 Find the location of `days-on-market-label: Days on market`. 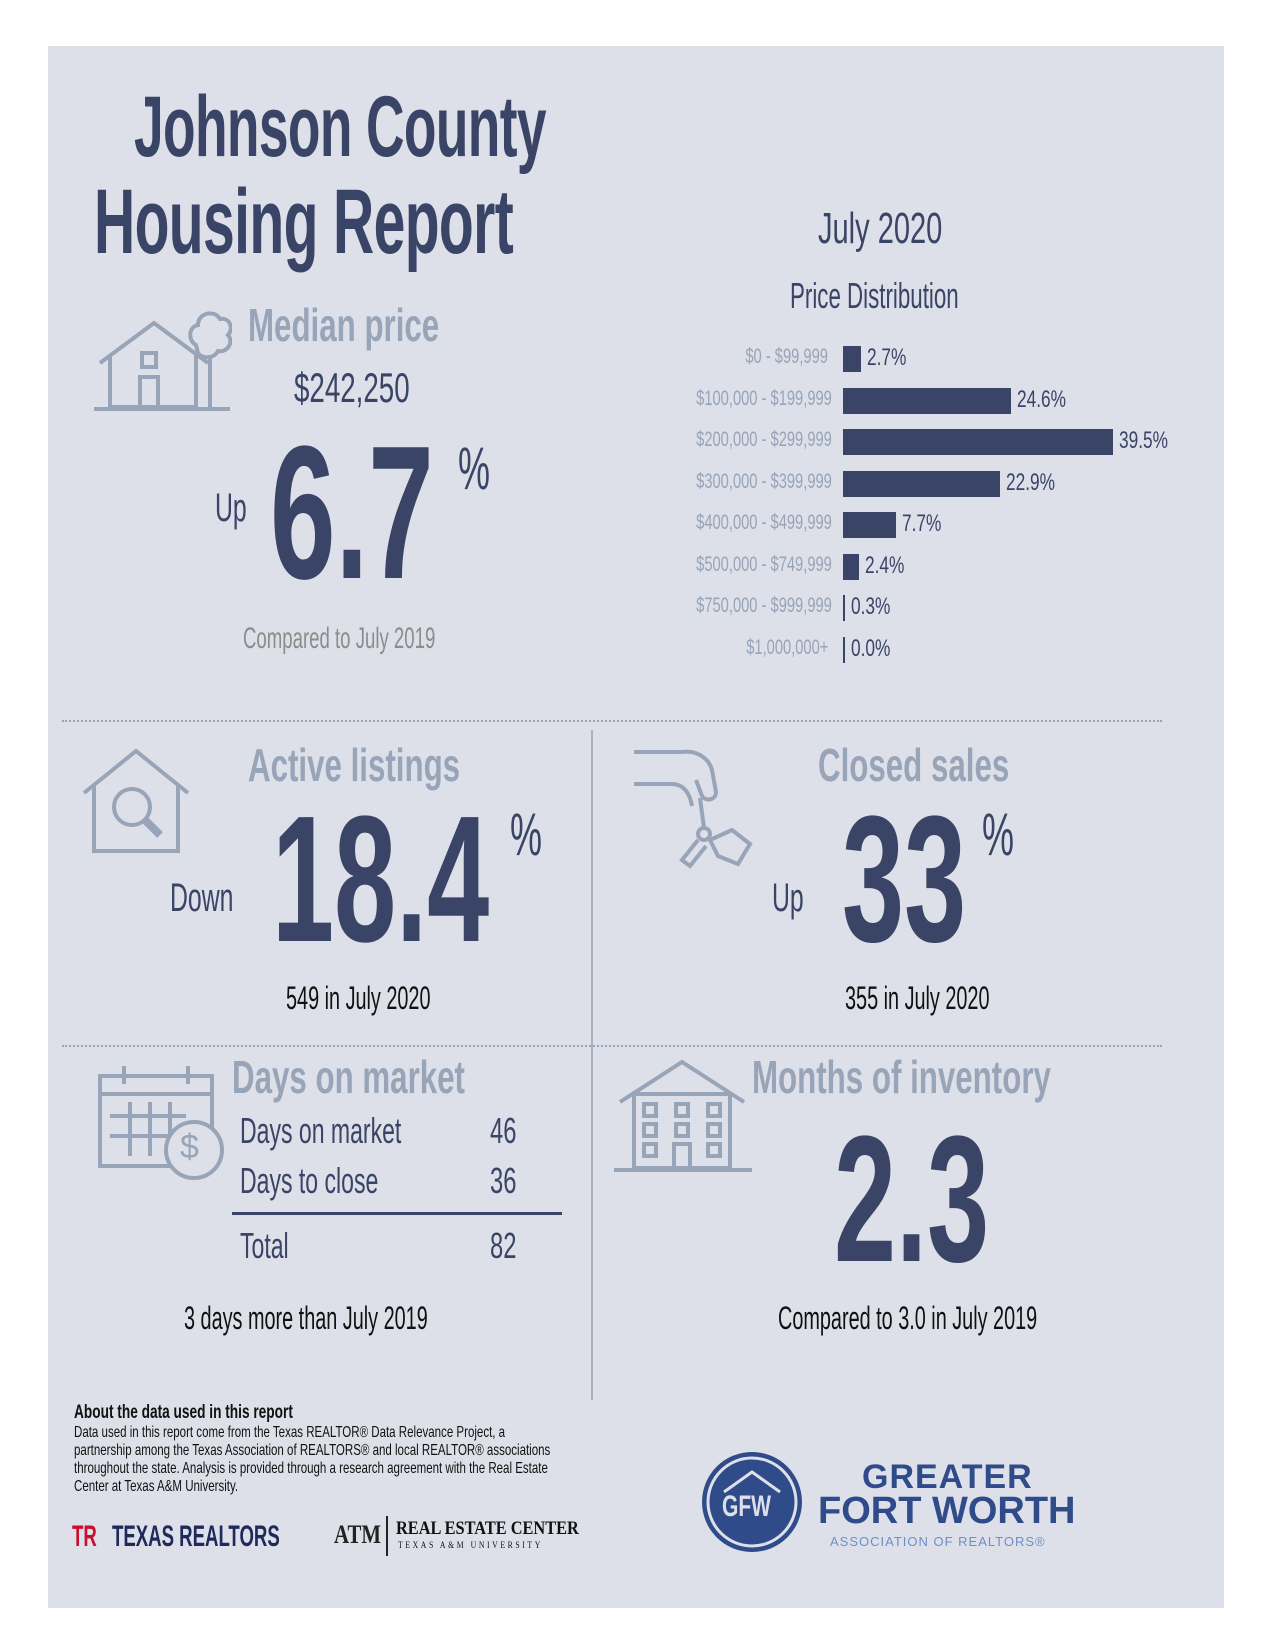

days-on-market-label: Days on market is located at coordinates (348, 1077).